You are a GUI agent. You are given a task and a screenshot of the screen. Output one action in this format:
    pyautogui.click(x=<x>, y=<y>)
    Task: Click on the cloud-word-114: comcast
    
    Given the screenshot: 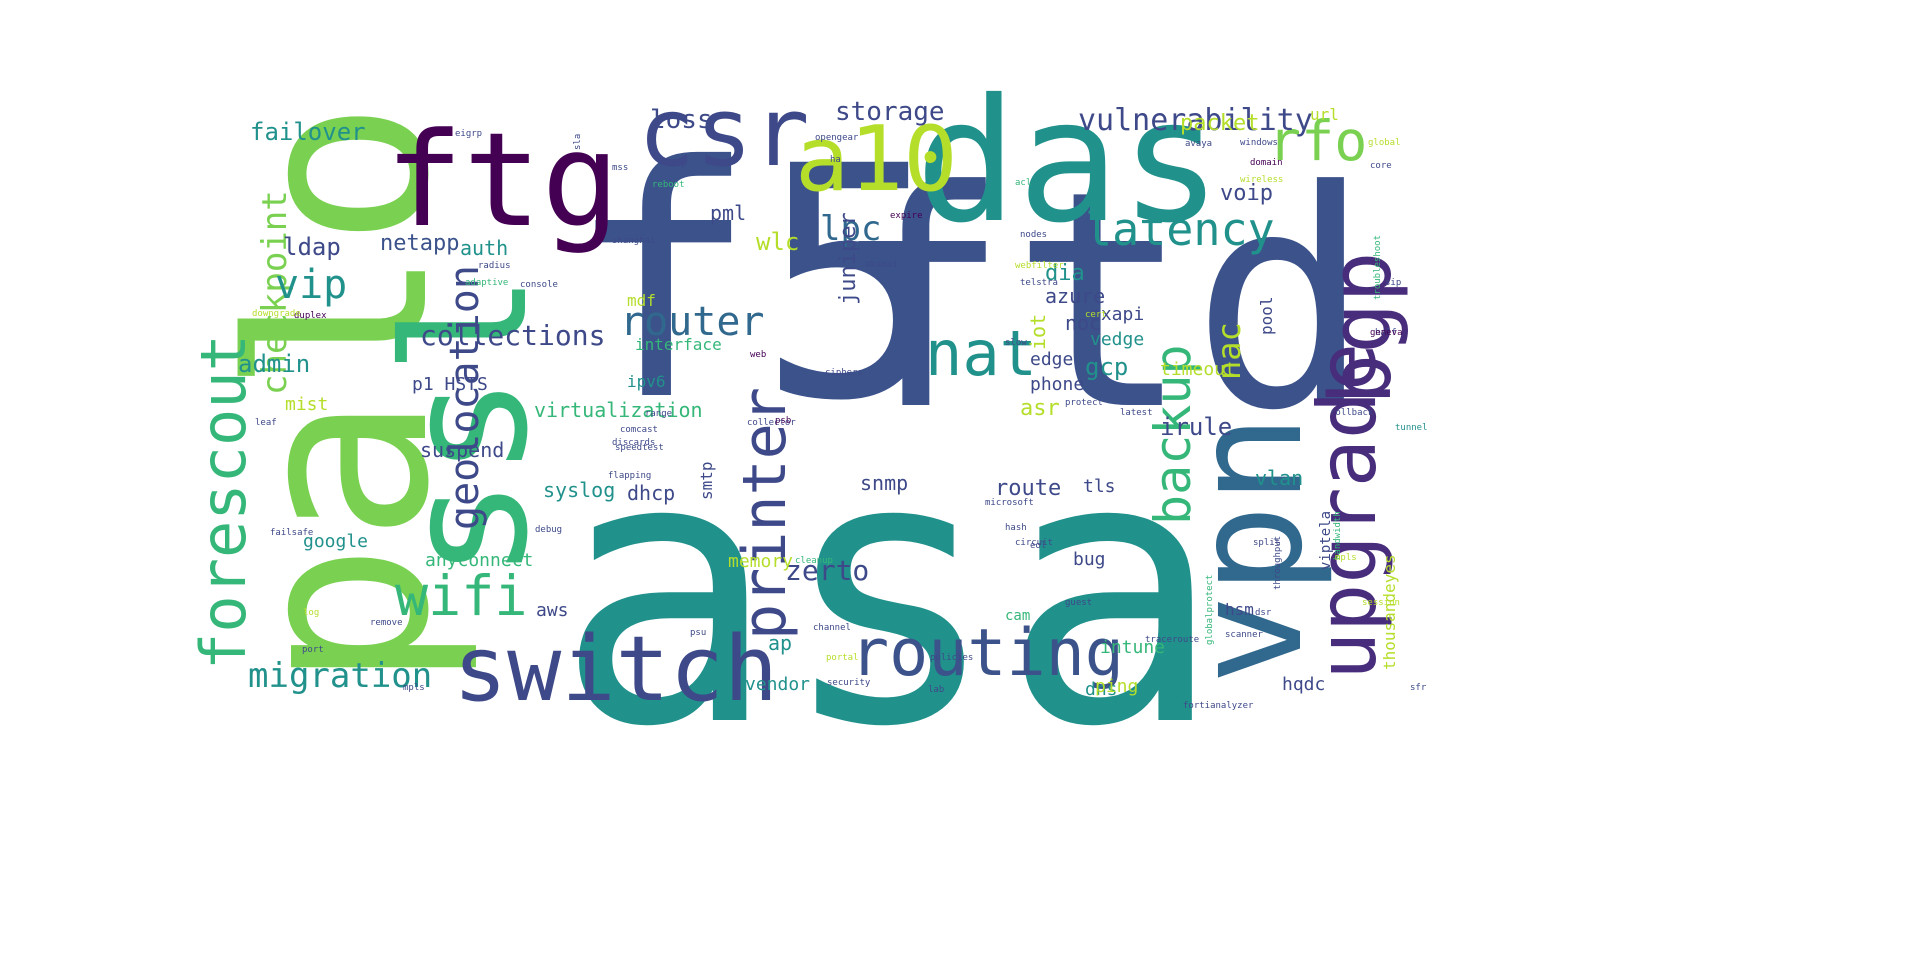 What is the action you would take?
    pyautogui.click(x=639, y=430)
    